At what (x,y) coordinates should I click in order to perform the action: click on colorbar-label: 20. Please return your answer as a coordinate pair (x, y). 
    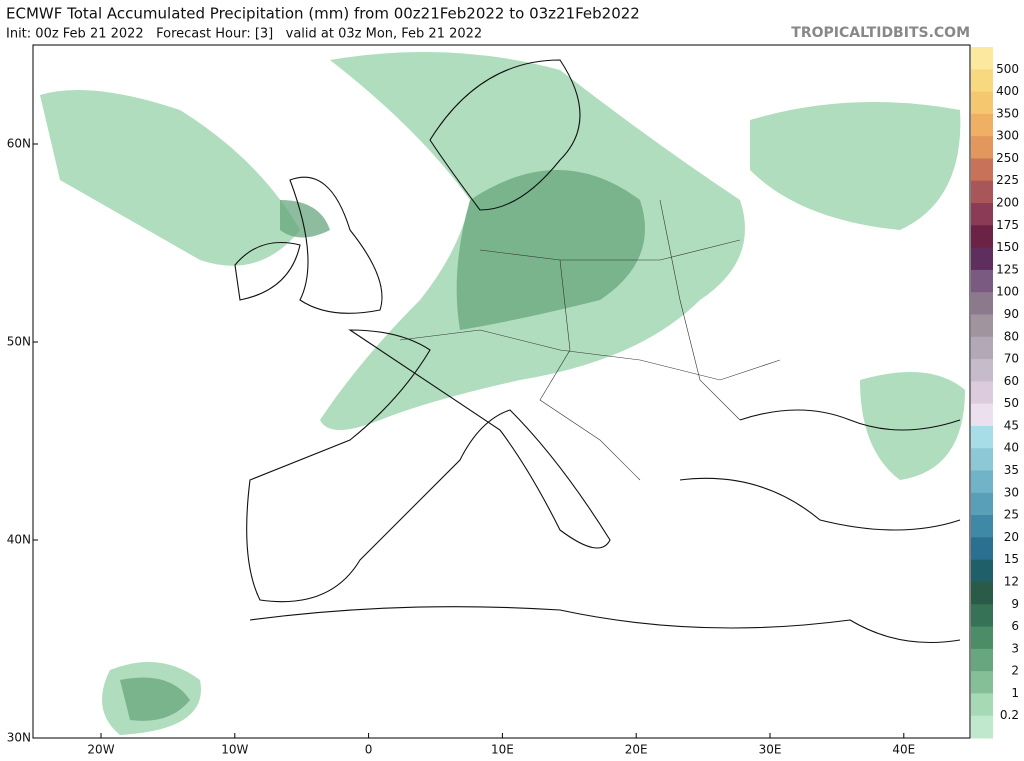
    Looking at the image, I should click on (1011, 537).